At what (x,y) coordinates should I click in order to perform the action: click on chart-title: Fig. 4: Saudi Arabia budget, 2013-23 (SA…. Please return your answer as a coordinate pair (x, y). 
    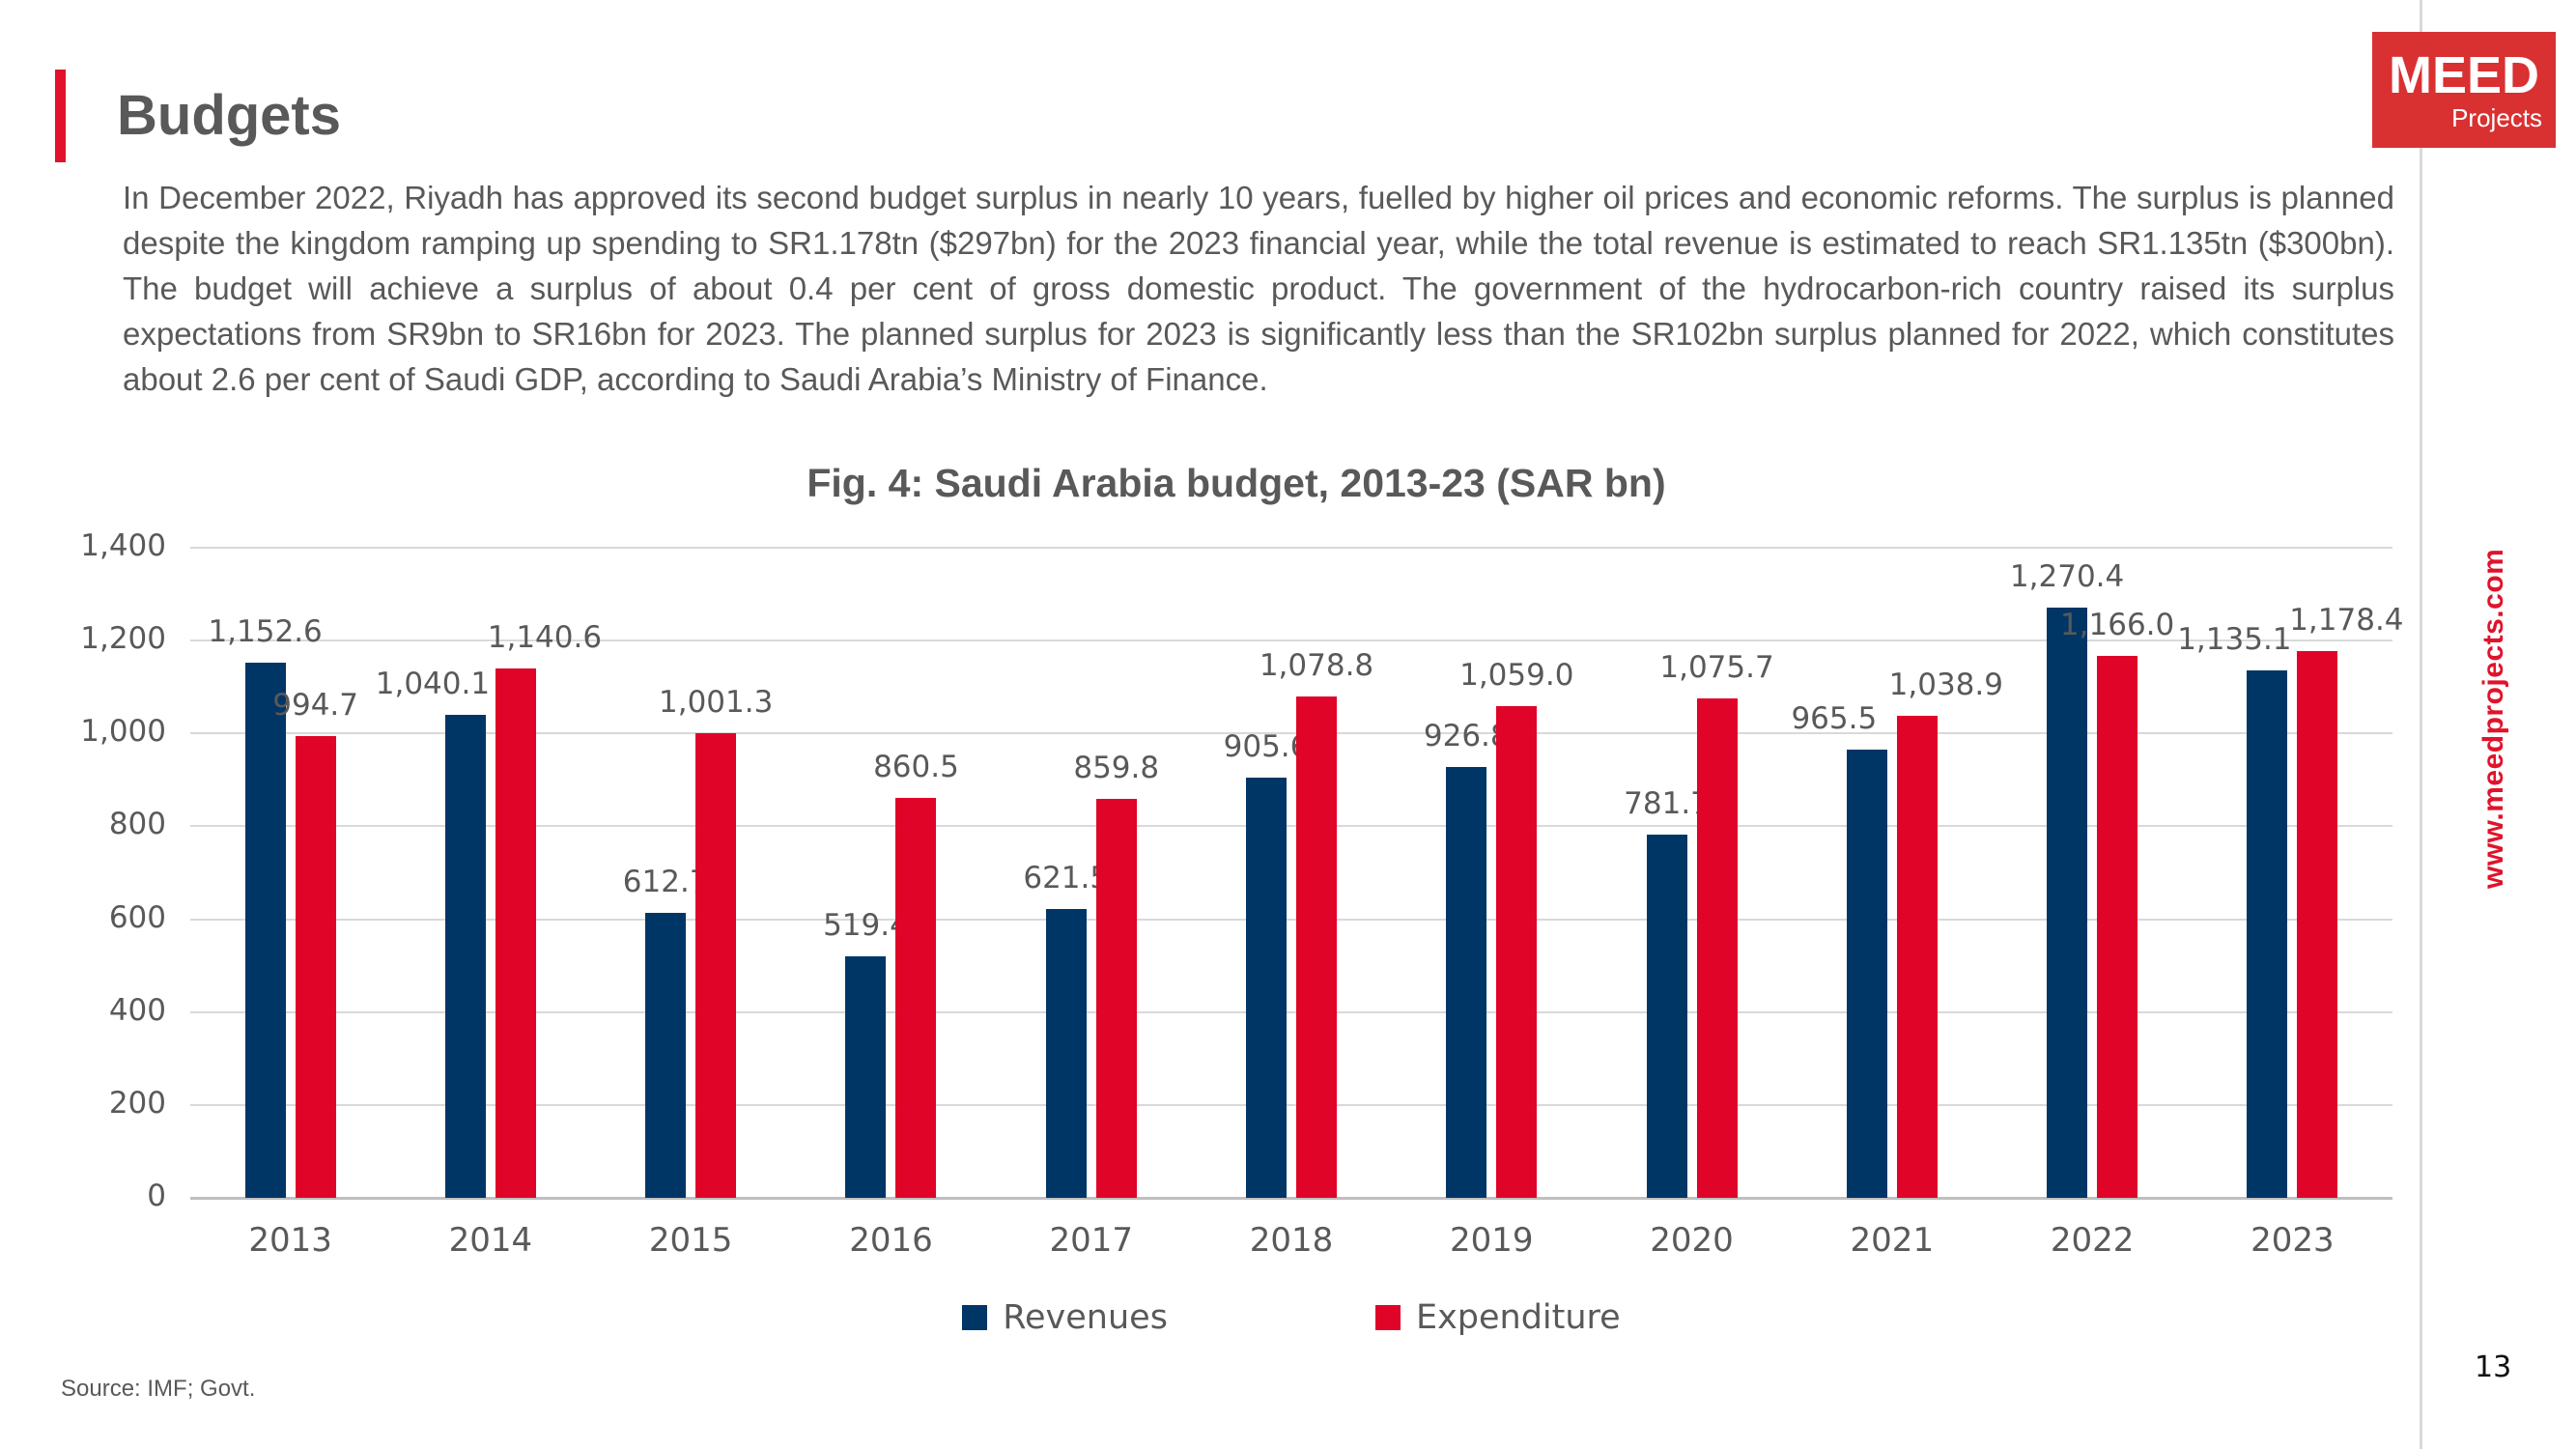
    Looking at the image, I should click on (1236, 483).